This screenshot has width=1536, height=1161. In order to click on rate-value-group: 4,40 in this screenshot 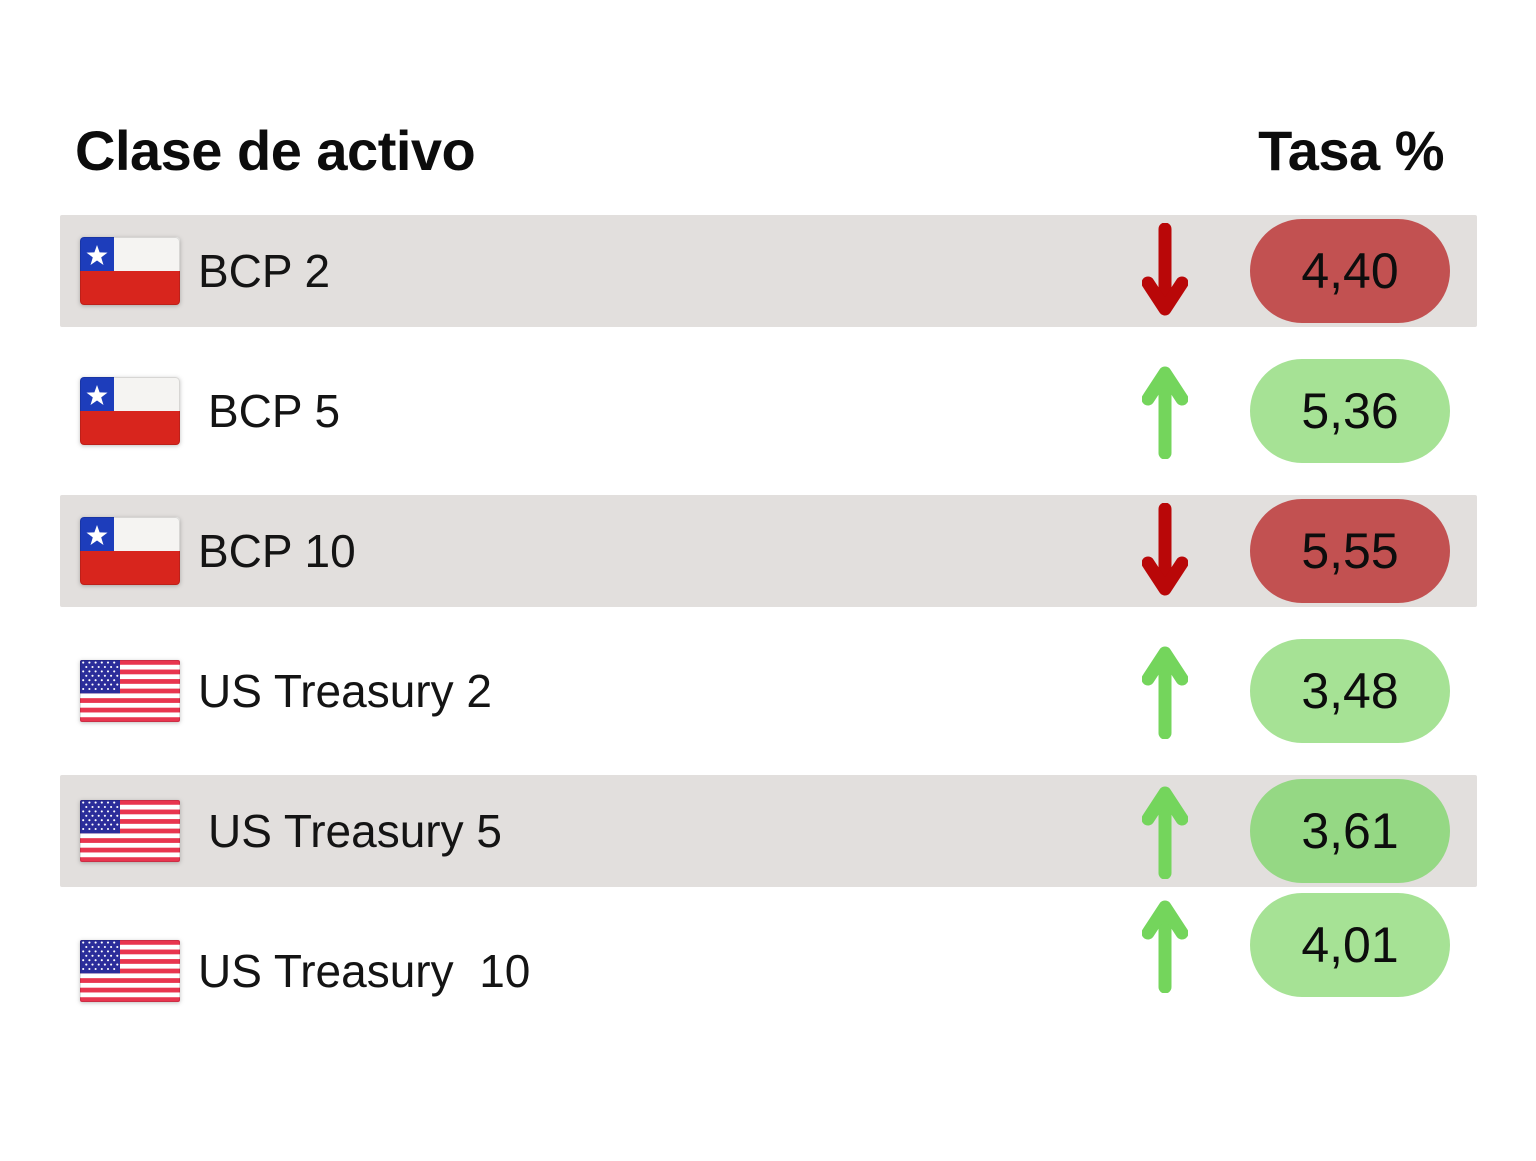, I will do `click(1296, 271)`.